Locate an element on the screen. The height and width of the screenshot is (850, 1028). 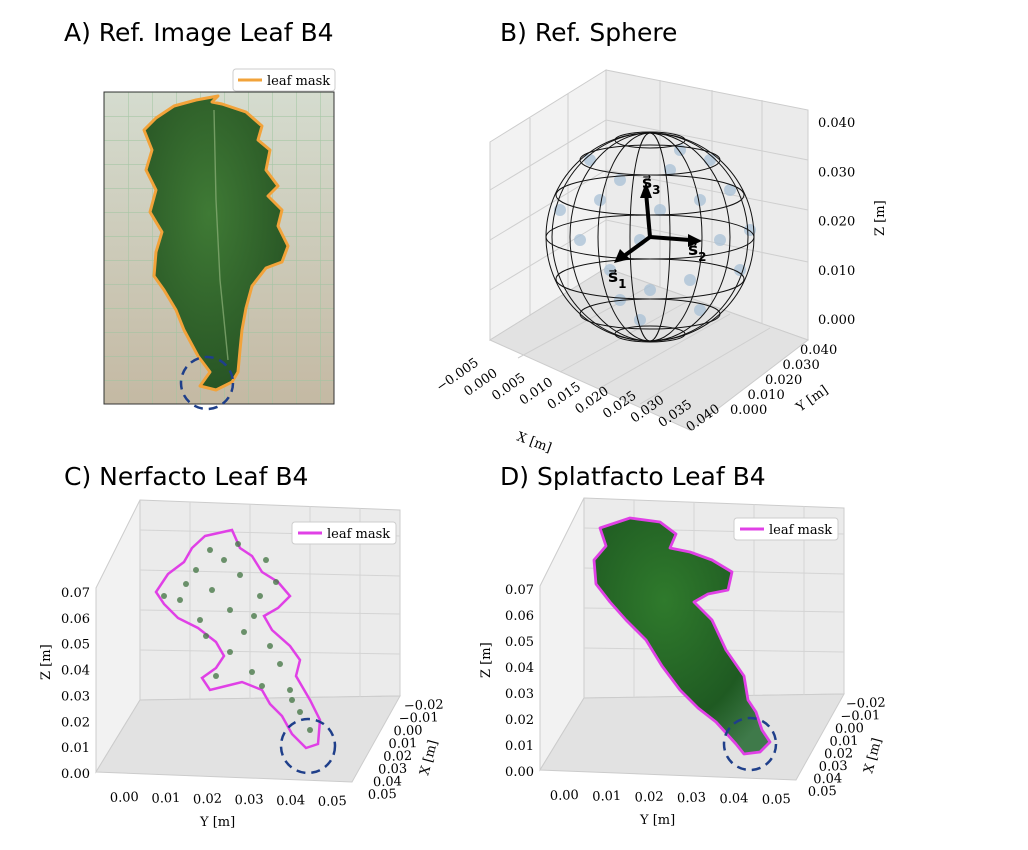
panel-a-title: A) Ref. Image Leaf B4 is located at coordinates (199, 32).